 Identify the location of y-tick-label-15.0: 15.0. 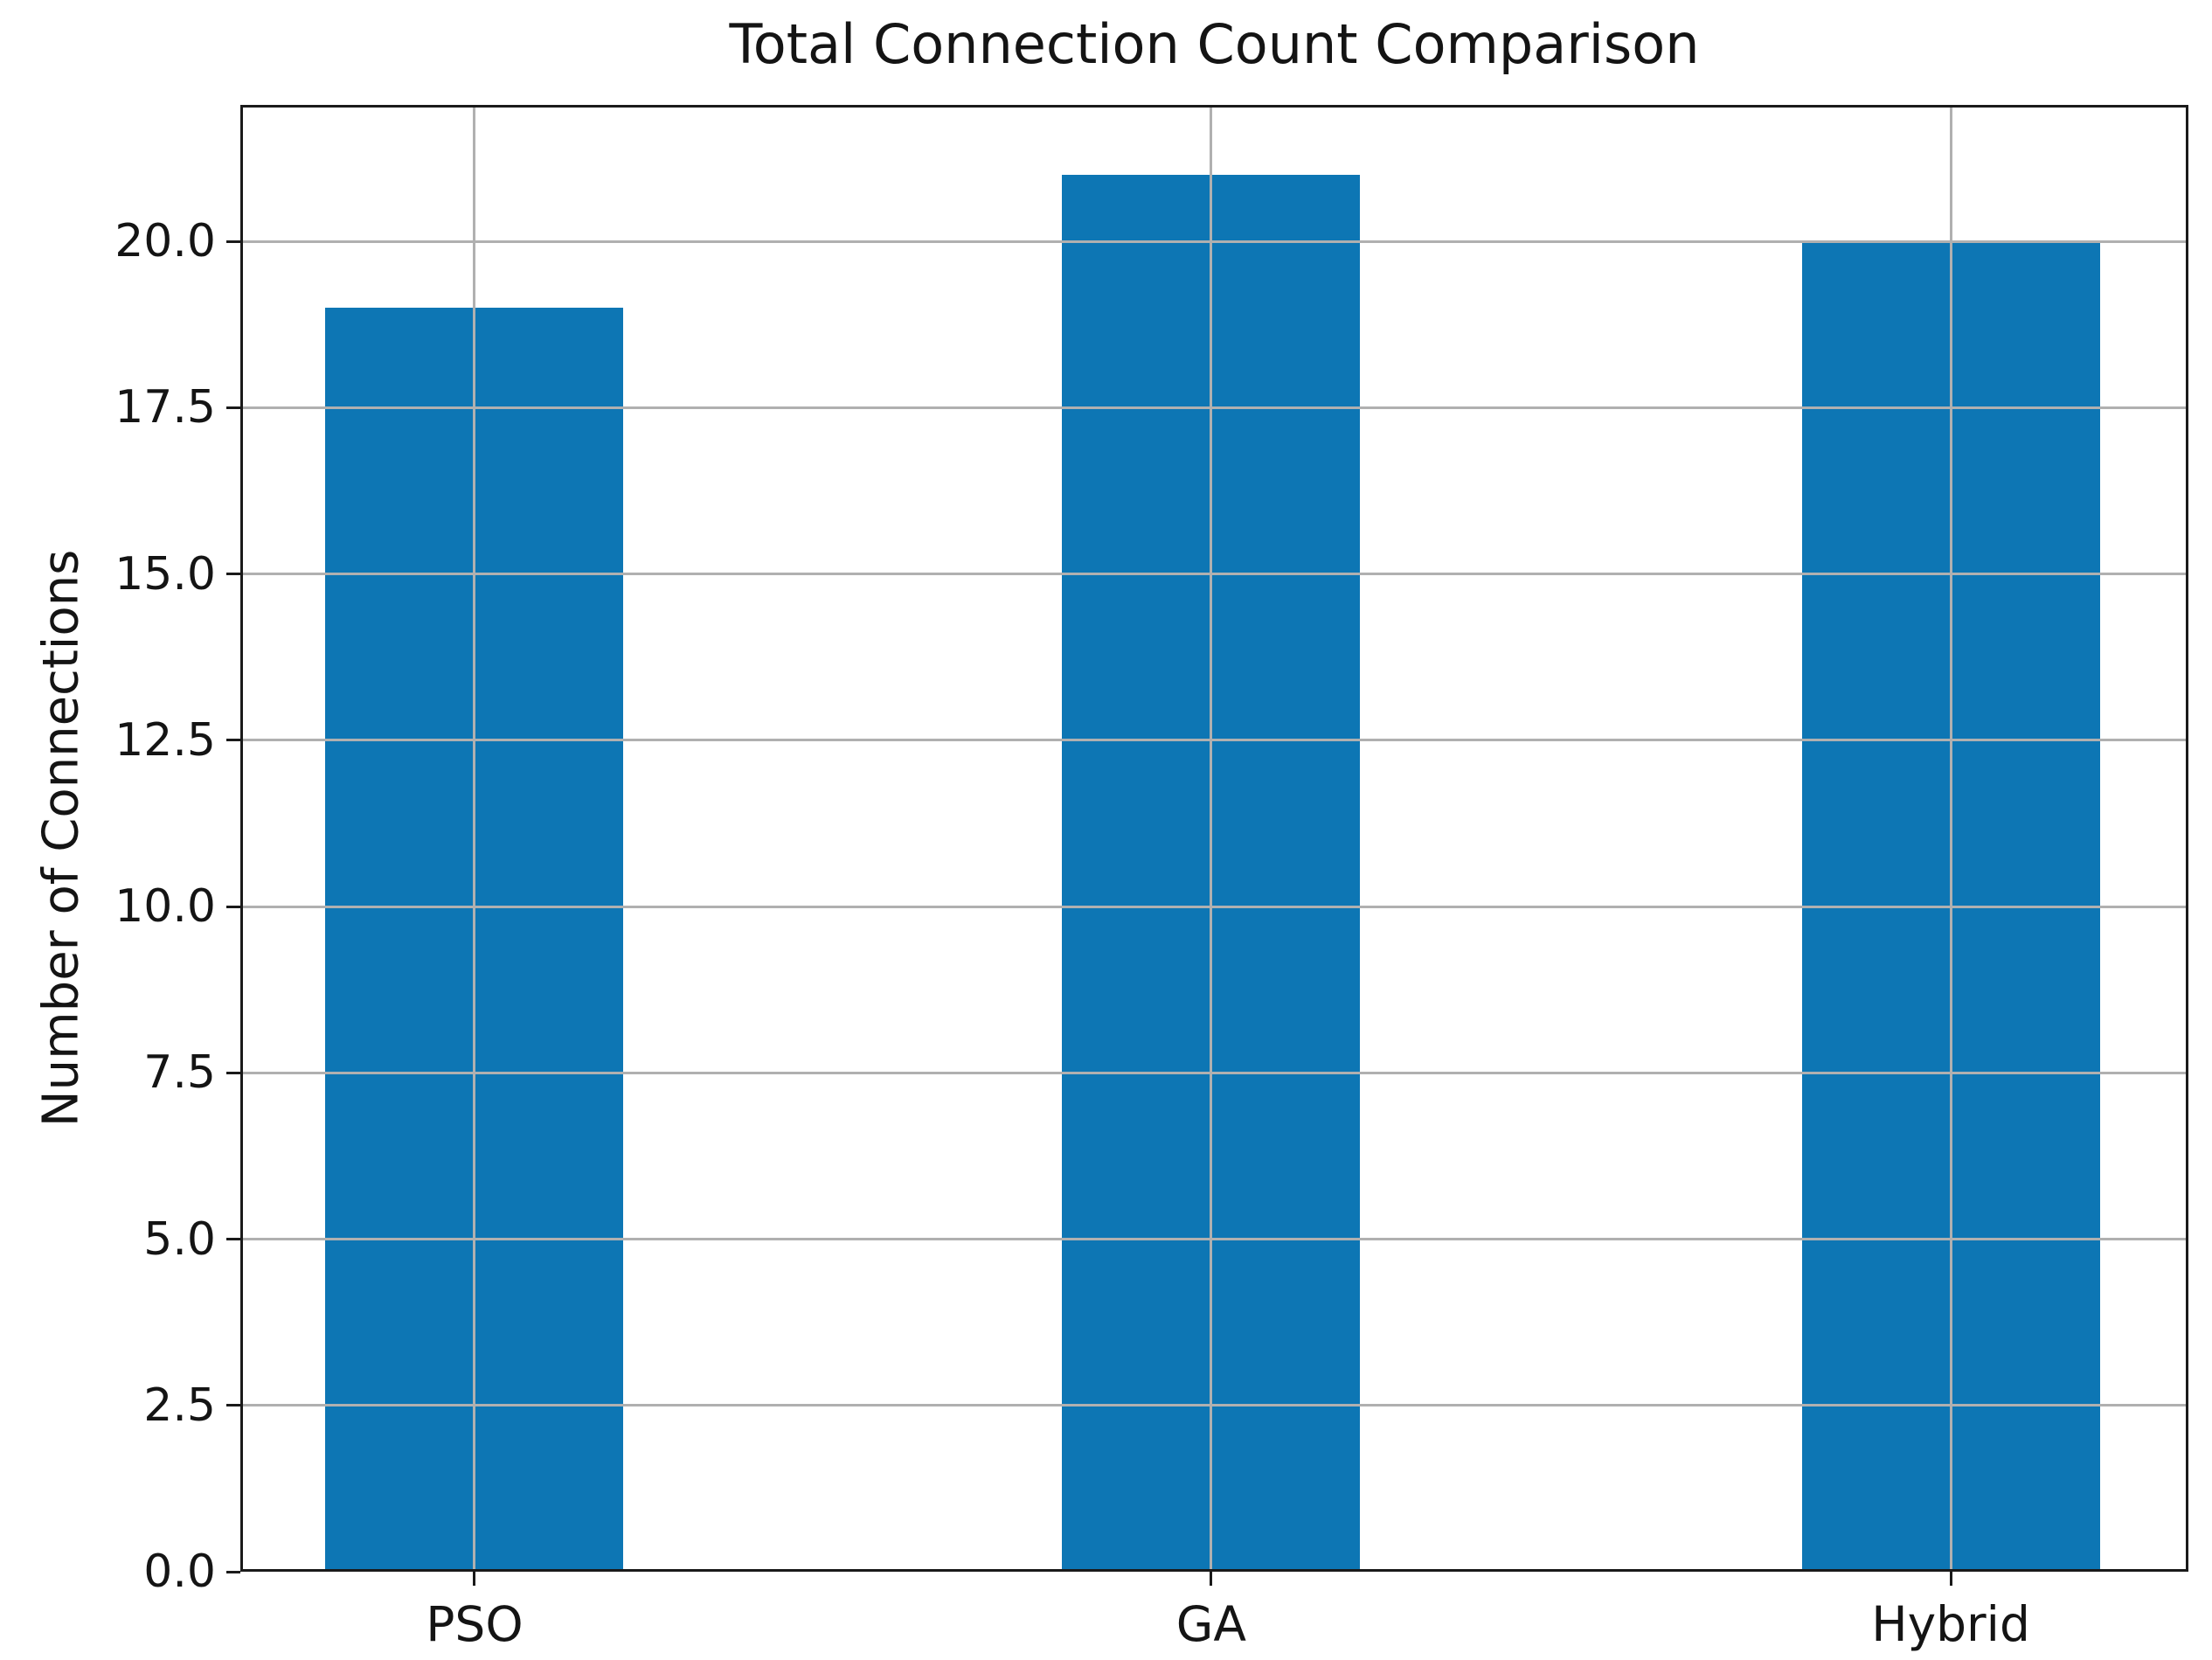
(165, 574).